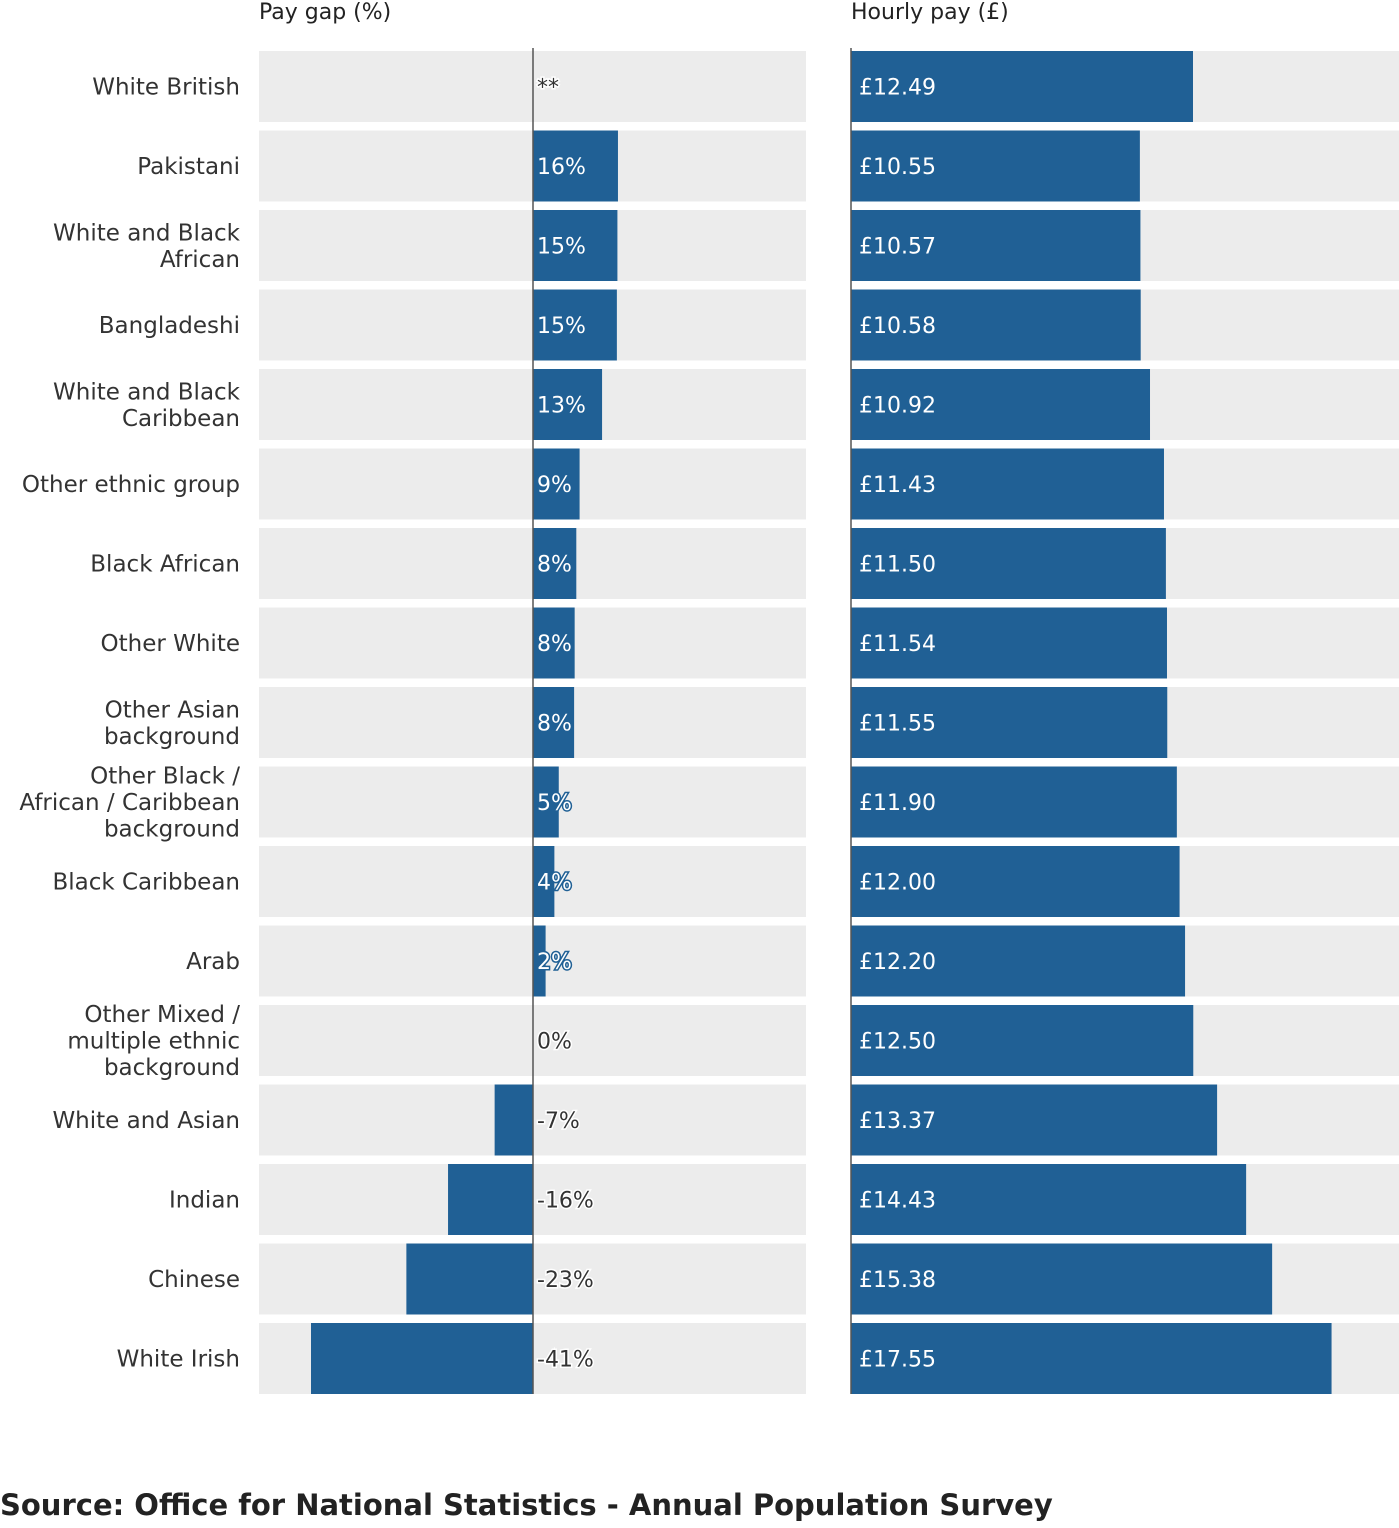 The width and height of the screenshot is (1399, 1528). I want to click on pay-gap-value-label: 2%, so click(554, 962).